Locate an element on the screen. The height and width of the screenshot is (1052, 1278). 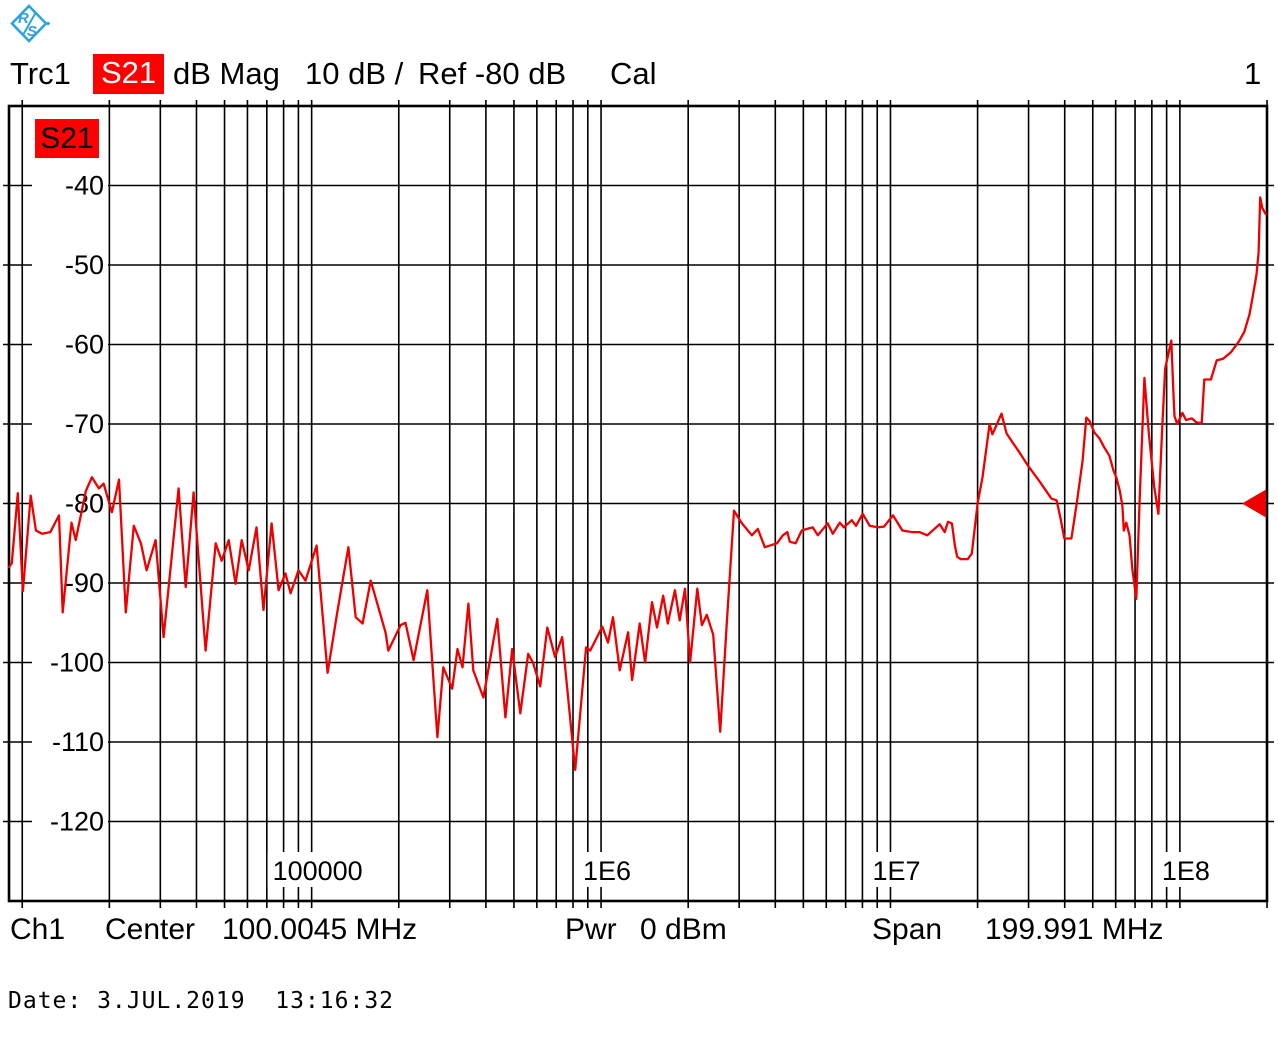
trace-parameter-badge: S21 is located at coordinates (129, 74).